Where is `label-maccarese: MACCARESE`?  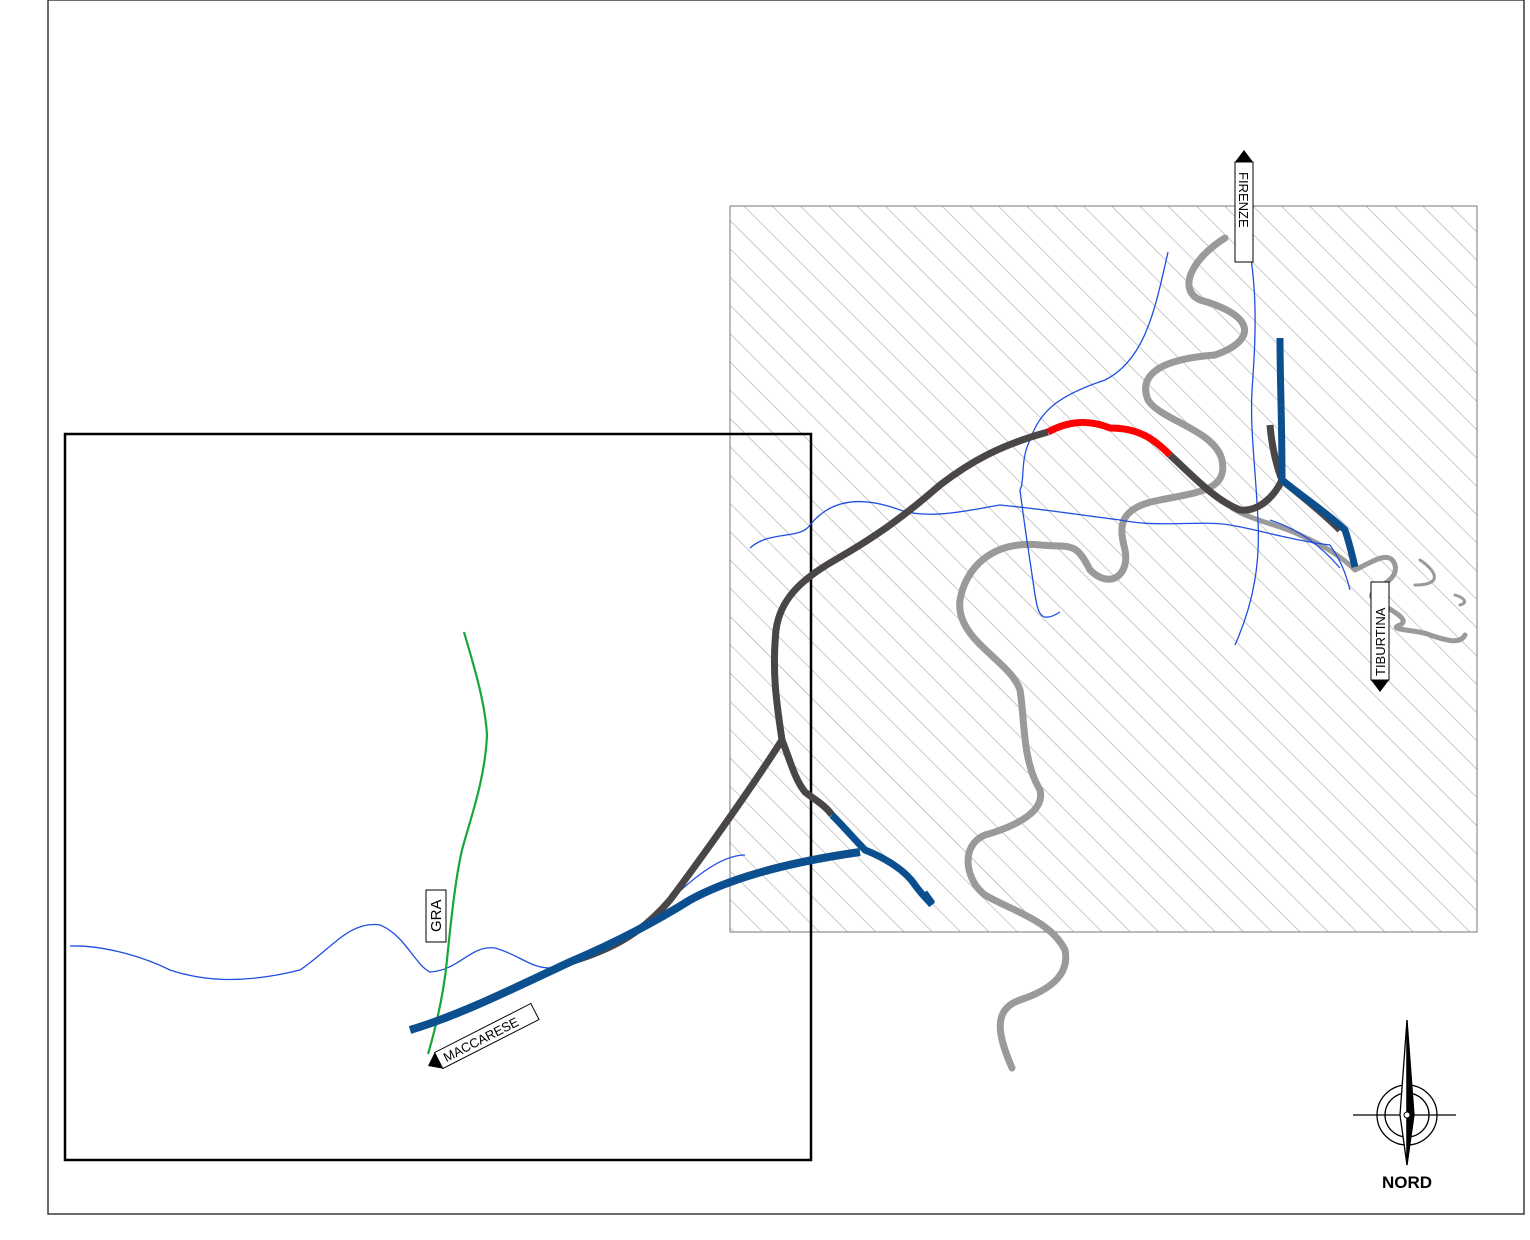
label-maccarese: MACCARESE is located at coordinates (484, 1036).